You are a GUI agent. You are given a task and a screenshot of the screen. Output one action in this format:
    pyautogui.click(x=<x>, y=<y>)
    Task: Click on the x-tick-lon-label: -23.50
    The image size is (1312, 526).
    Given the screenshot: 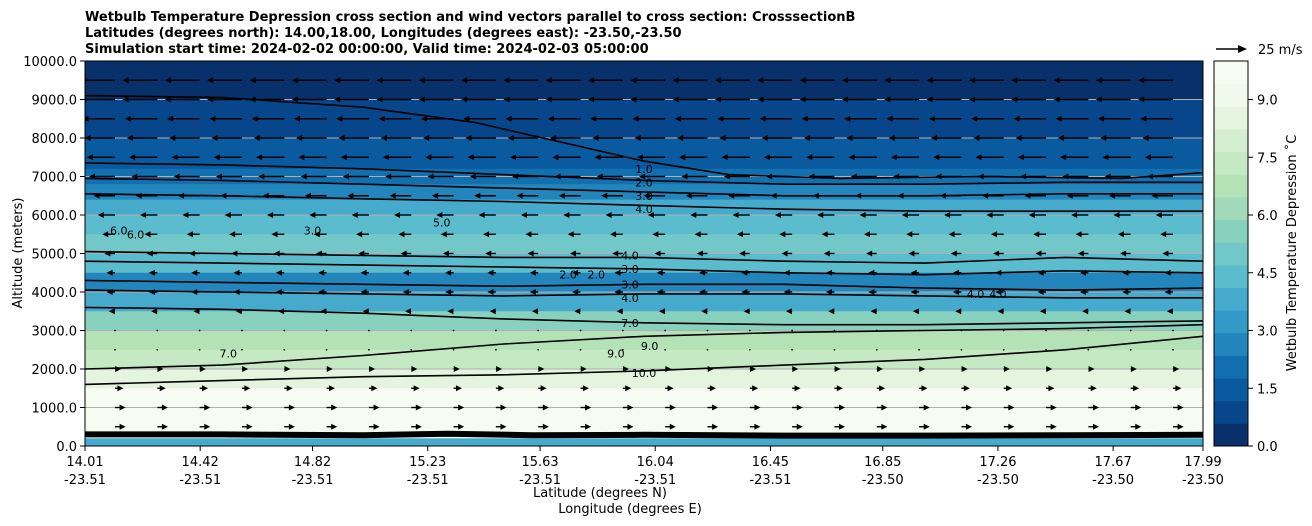 What is the action you would take?
    pyautogui.click(x=998, y=480)
    